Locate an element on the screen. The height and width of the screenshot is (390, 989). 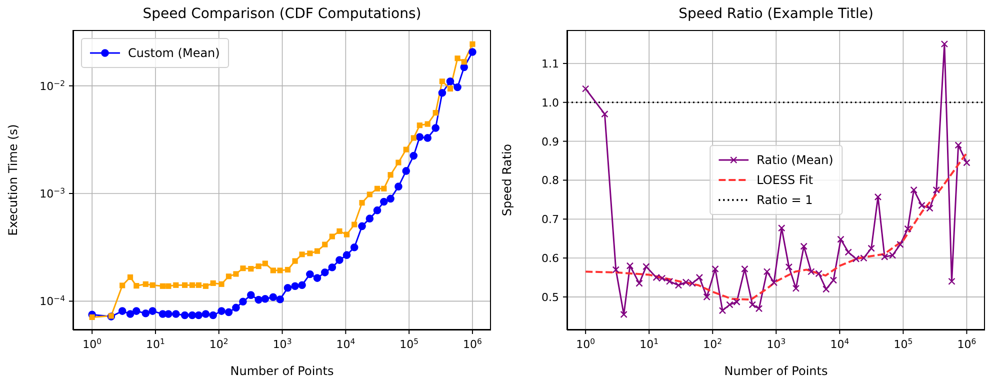
x-tick-label: 10$^{0}$ is located at coordinates (92, 343).